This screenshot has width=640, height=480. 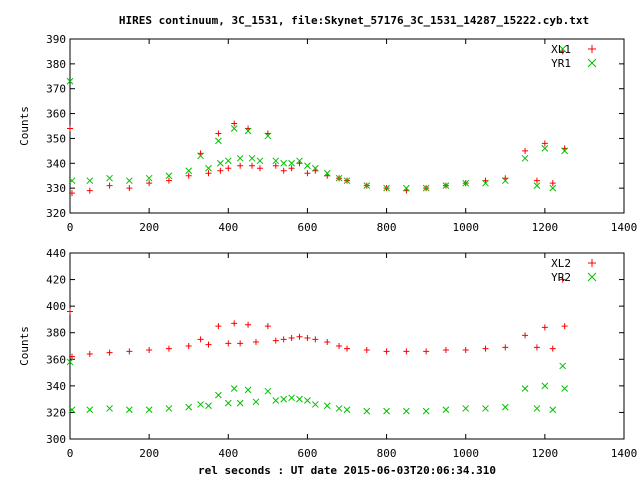 I want to click on bottom-y-tick-label: 300, so click(x=56, y=439).